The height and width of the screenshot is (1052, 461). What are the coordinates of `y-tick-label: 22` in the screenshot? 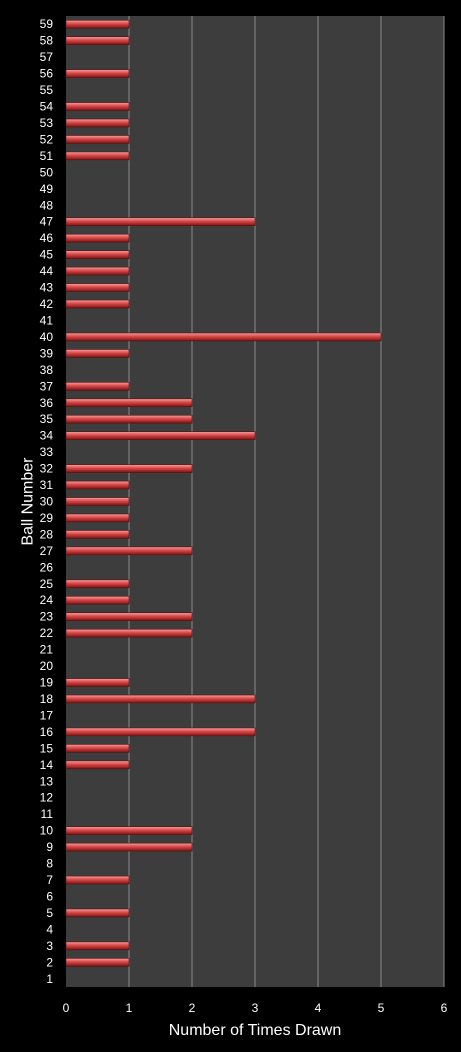 It's located at (47, 633).